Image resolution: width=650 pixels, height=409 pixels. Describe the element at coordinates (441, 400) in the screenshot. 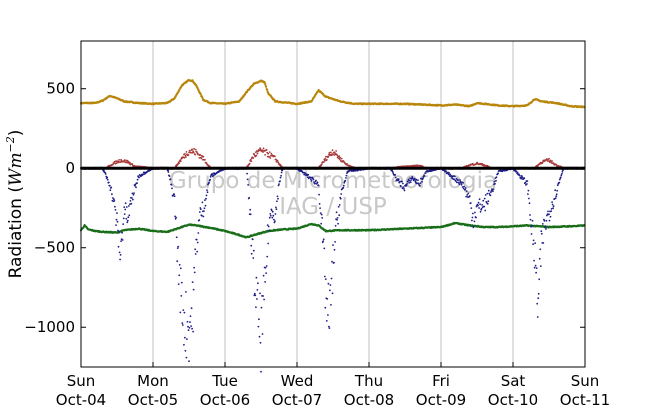

I see `x-tick-date: Oct-09` at that location.